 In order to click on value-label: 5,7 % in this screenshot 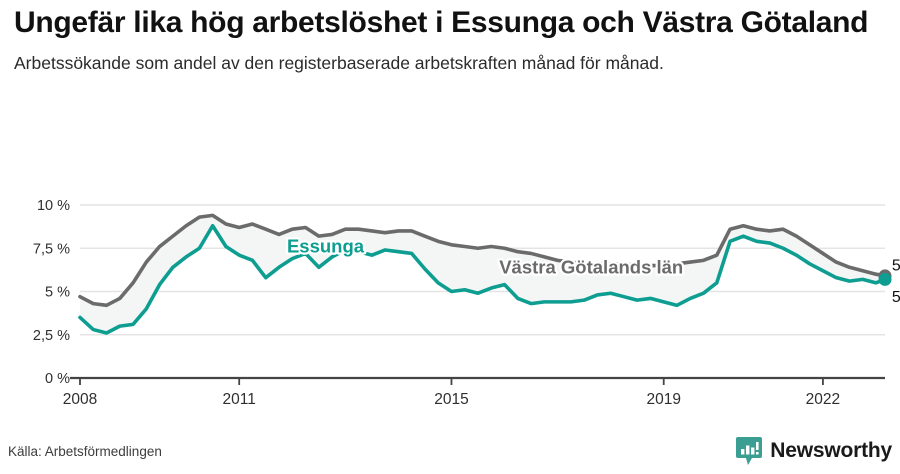, I will do `click(896, 297)`.